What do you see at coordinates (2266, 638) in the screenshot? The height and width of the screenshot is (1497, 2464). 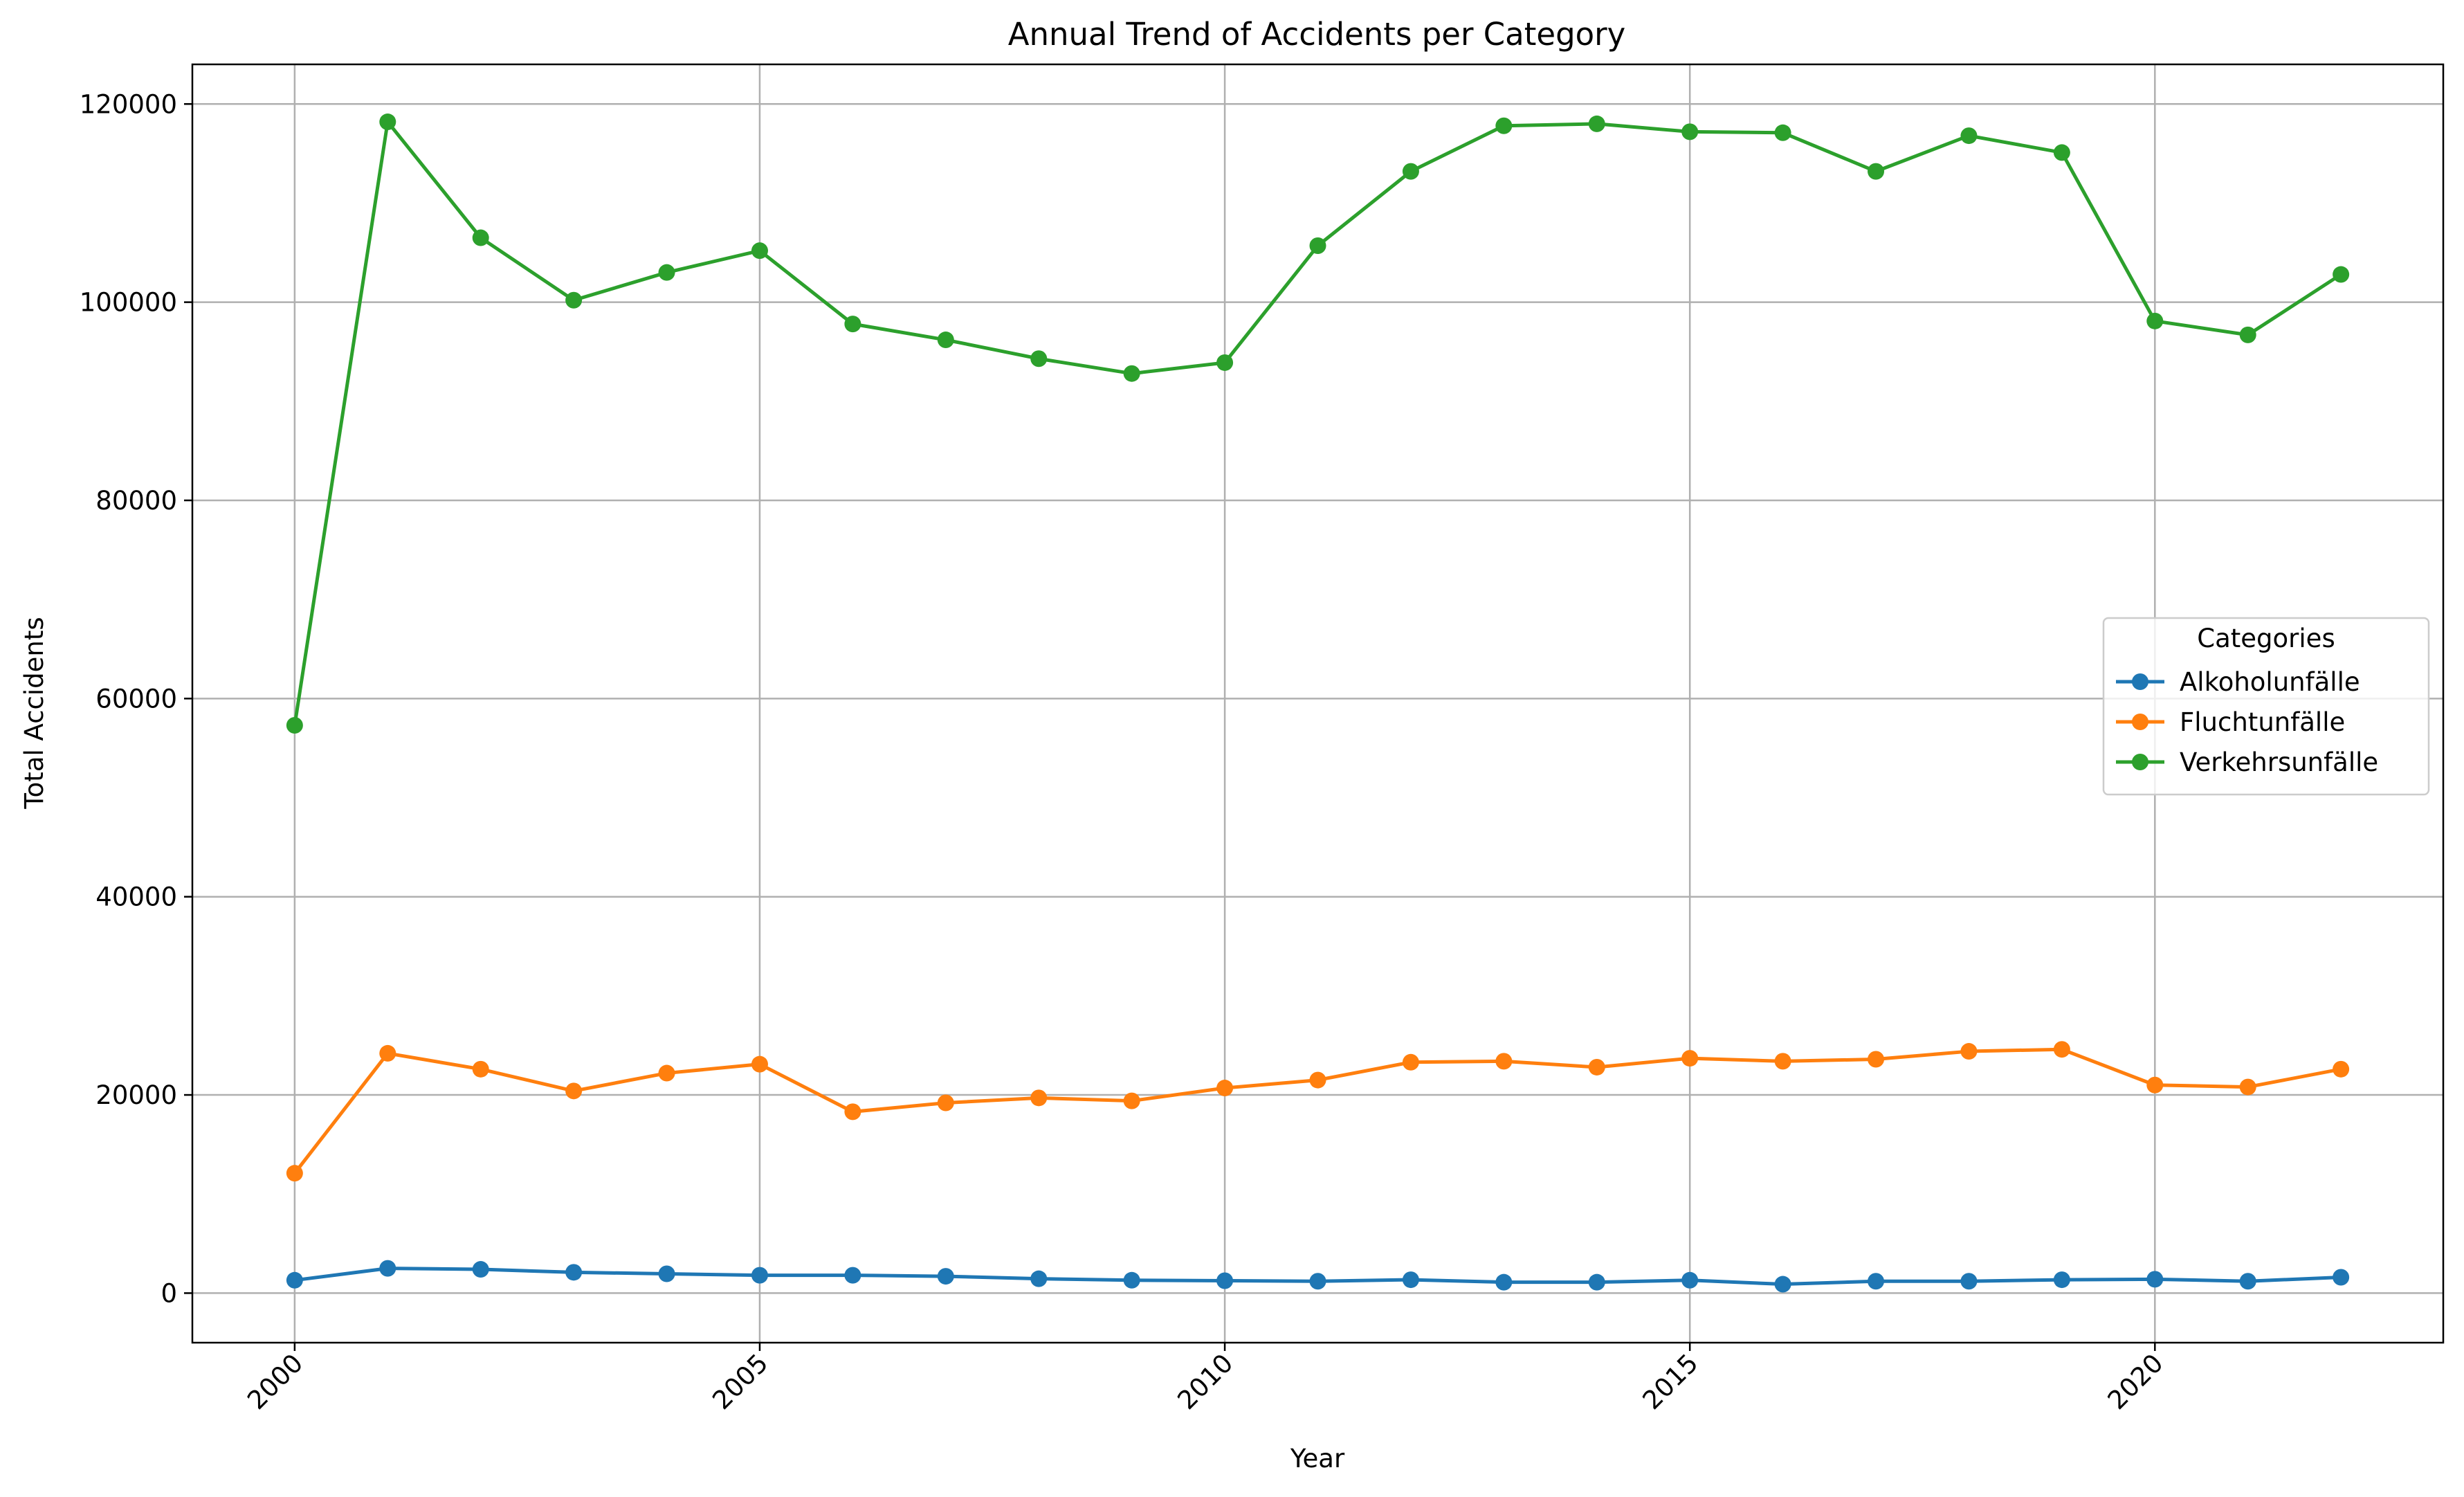 I see `legend-title: Categories` at bounding box center [2266, 638].